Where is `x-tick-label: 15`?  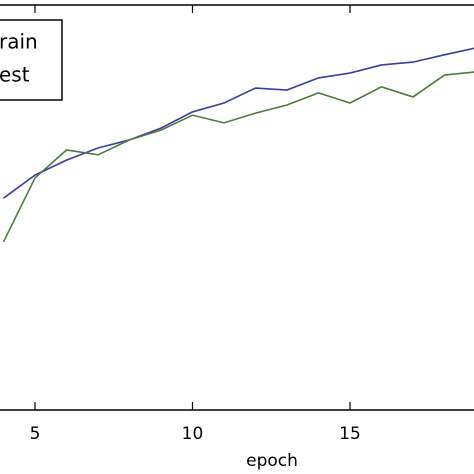 x-tick-label: 15 is located at coordinates (350, 434).